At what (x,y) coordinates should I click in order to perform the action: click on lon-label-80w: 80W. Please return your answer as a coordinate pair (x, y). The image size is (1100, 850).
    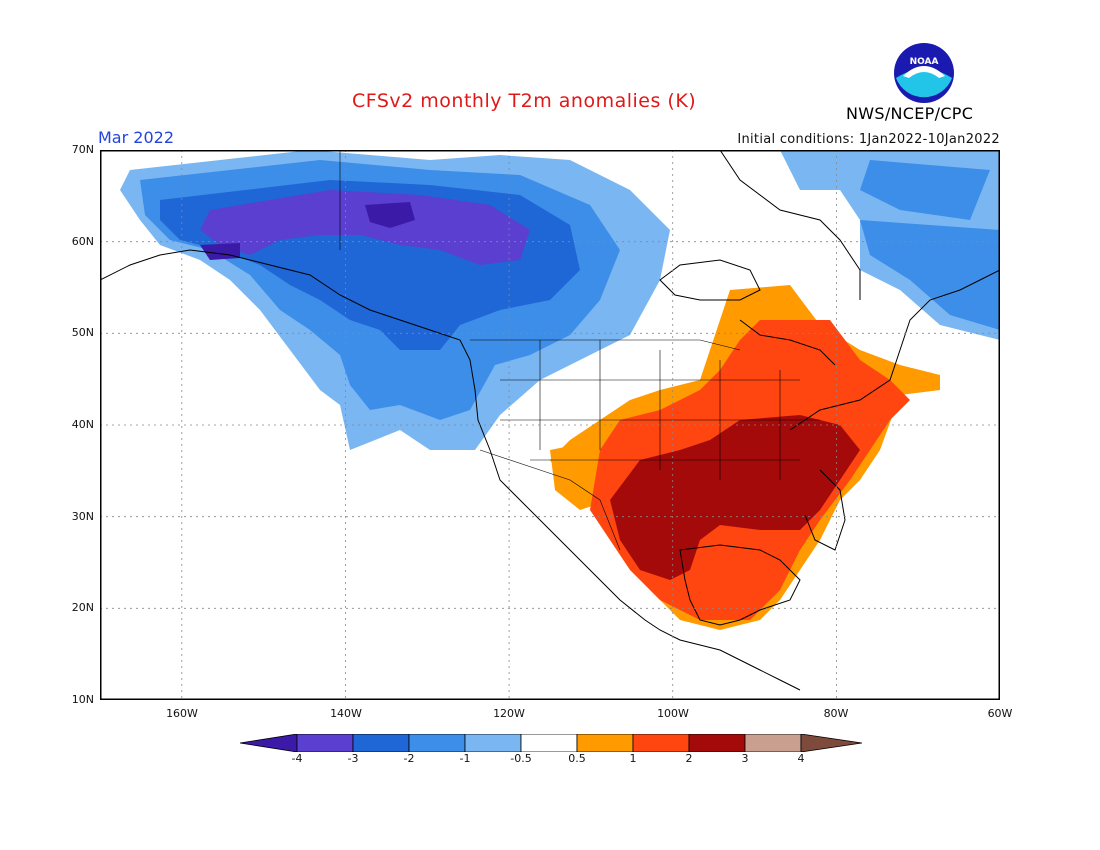
    Looking at the image, I should click on (836, 713).